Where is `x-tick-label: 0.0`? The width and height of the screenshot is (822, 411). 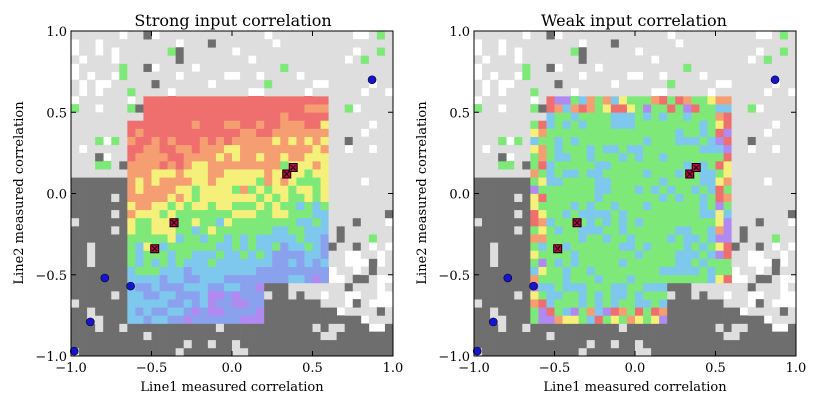 x-tick-label: 0.0 is located at coordinates (232, 368).